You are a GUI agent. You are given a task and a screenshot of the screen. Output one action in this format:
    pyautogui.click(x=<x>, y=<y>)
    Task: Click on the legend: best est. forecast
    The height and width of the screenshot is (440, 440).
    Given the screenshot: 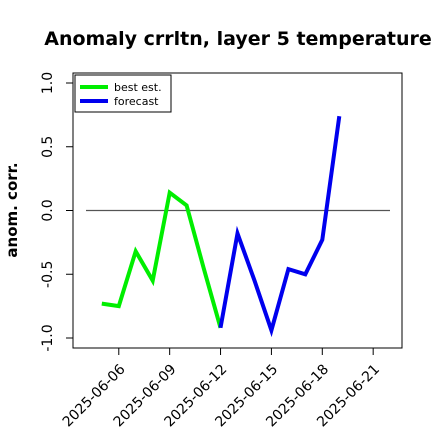 What is the action you would take?
    pyautogui.click(x=123, y=93)
    